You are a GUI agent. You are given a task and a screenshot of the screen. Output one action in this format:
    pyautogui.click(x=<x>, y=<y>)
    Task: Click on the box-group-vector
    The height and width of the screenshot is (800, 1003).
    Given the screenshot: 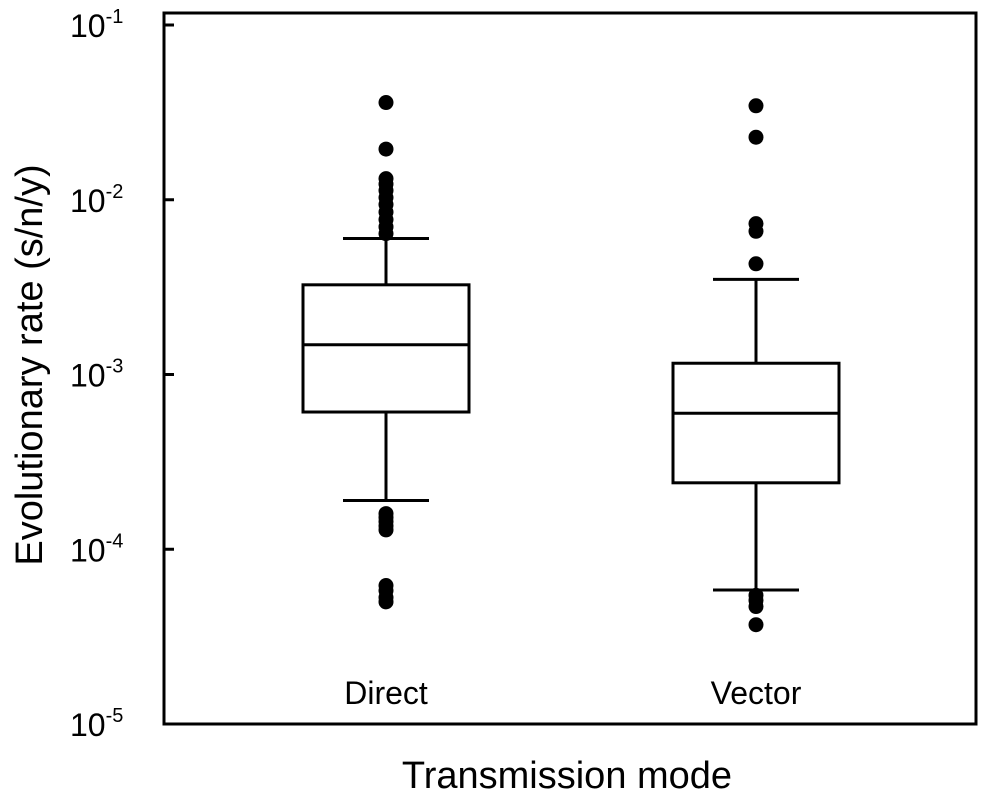 What is the action you would take?
    pyautogui.click(x=756, y=365)
    